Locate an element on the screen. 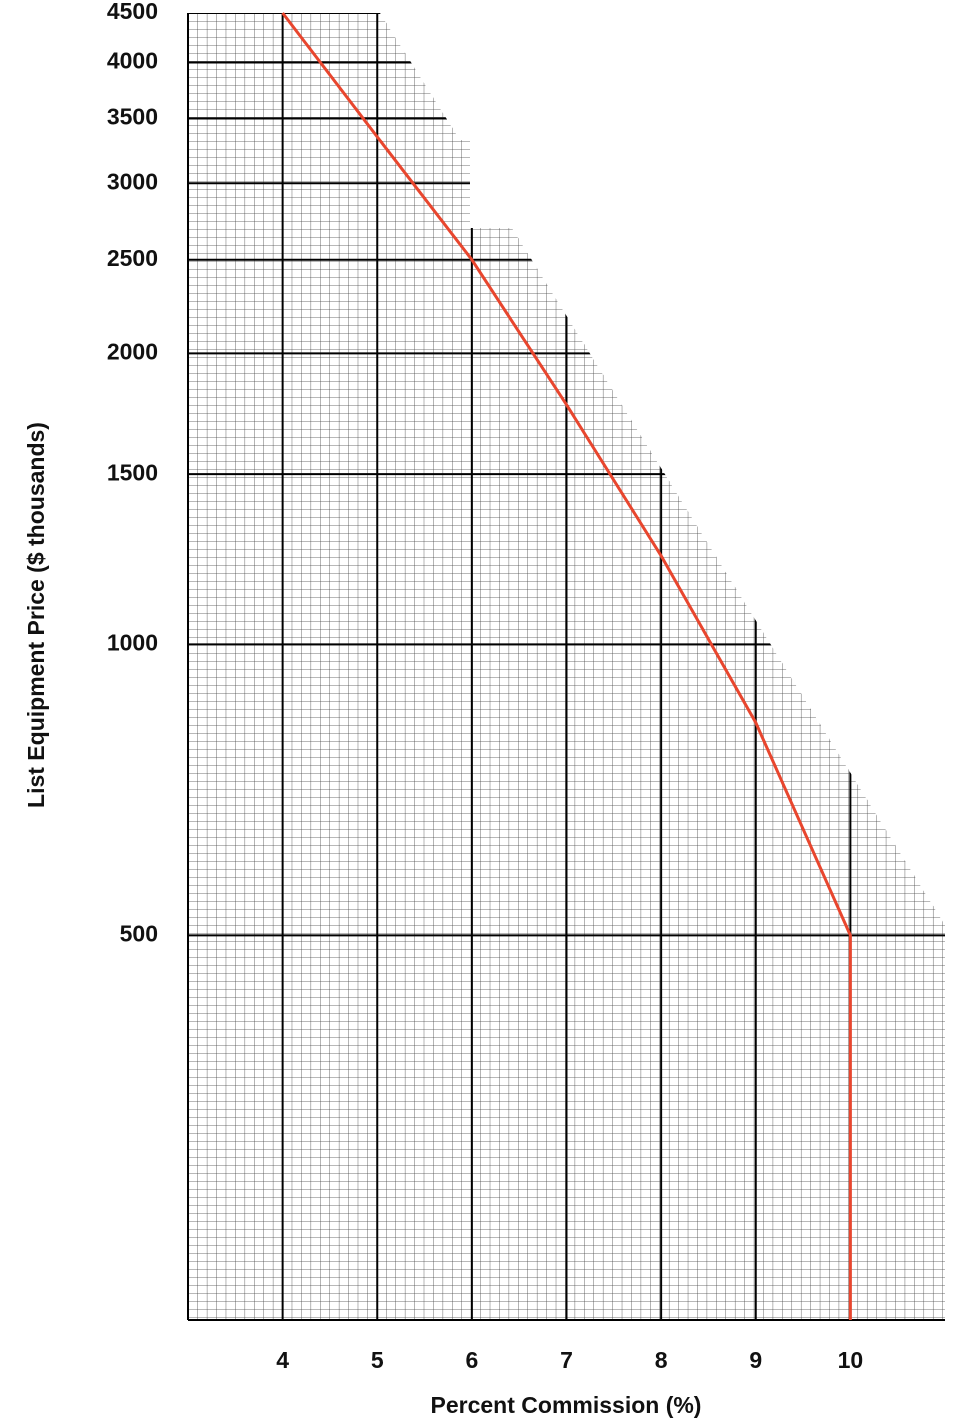 This screenshot has height=1426, width=970. y-tick-label: 500 is located at coordinates (139, 933).